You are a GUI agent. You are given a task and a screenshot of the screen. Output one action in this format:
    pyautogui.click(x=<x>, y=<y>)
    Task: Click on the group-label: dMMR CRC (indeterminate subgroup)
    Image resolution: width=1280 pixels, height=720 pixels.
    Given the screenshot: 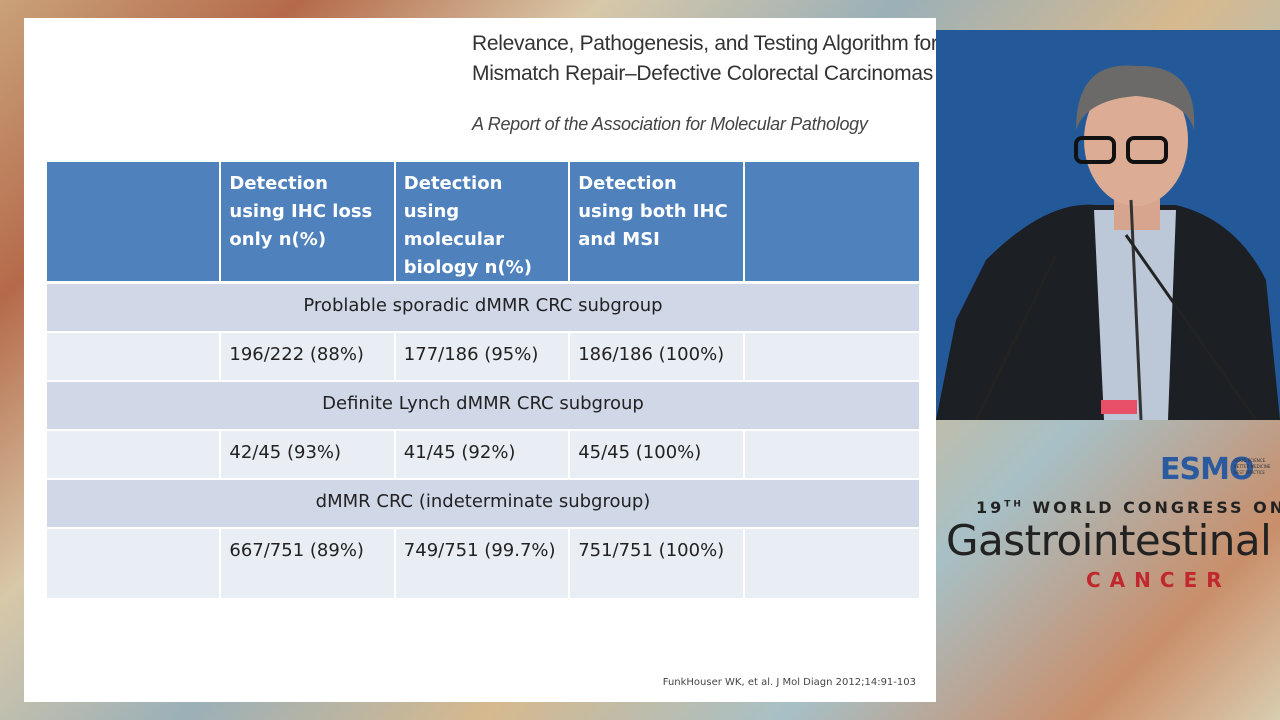 What is the action you would take?
    pyautogui.click(x=483, y=503)
    